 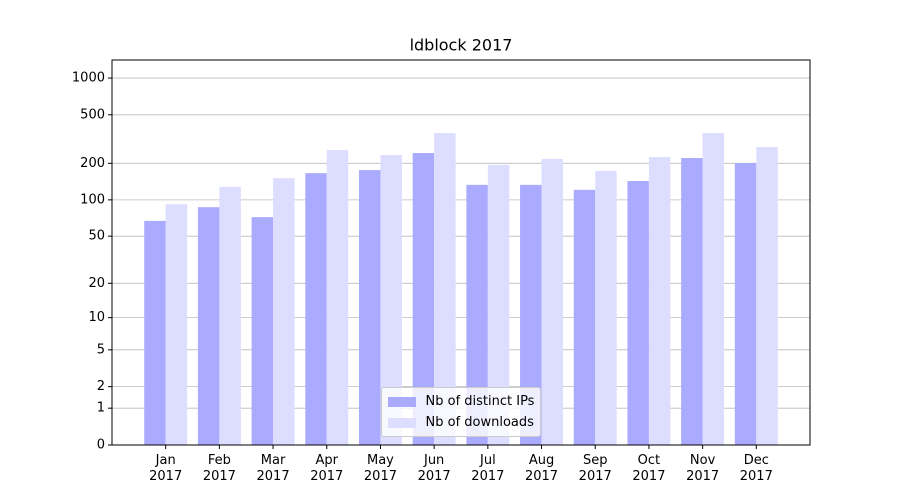 I want to click on x-tick-label: Oct 2017, so click(x=649, y=468).